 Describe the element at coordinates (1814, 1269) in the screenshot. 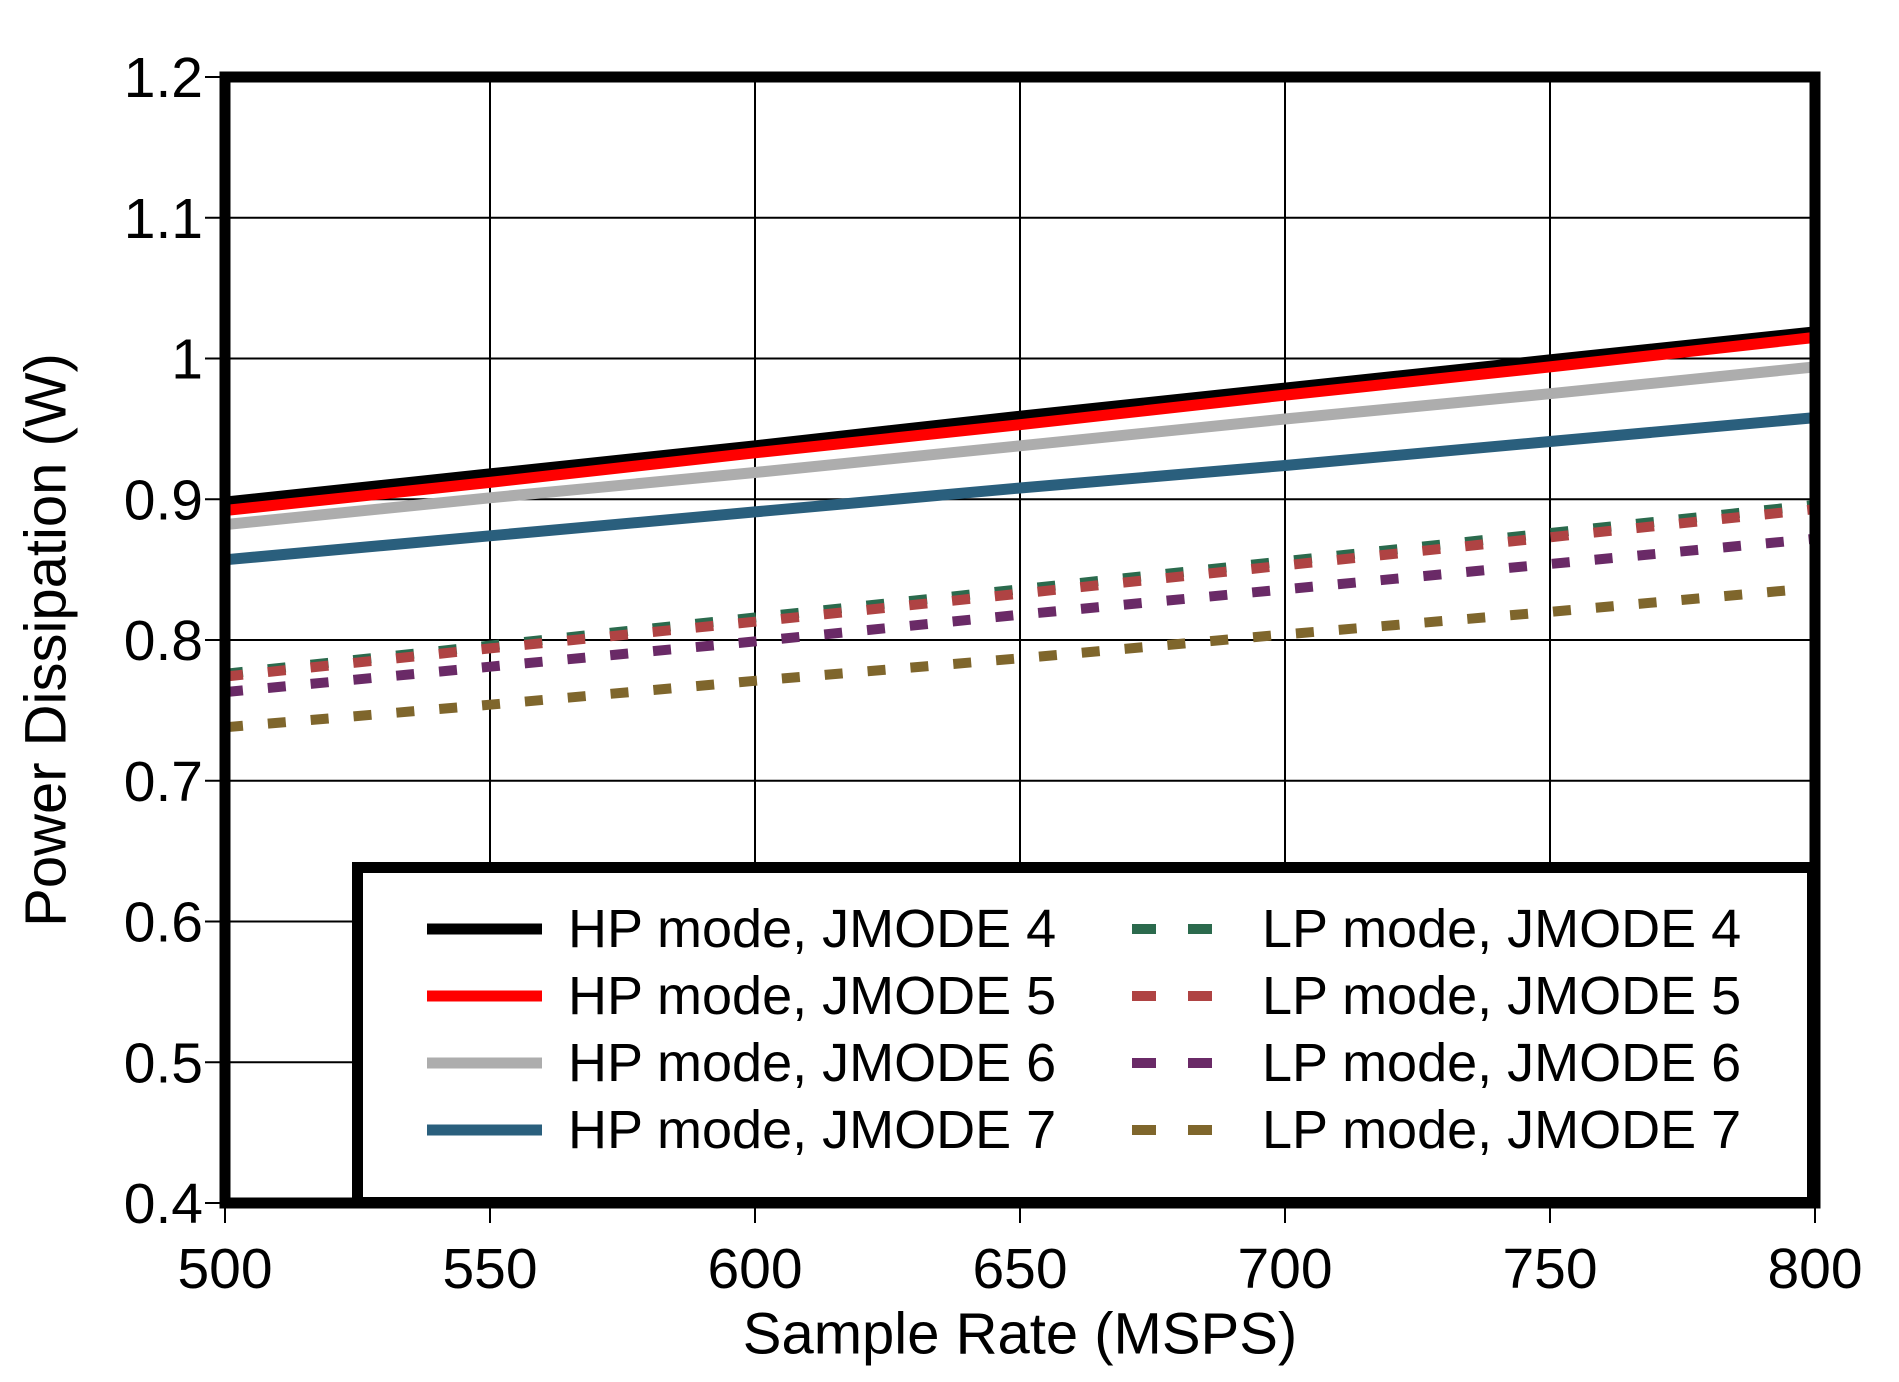

I see `x-tick-label: 800` at that location.